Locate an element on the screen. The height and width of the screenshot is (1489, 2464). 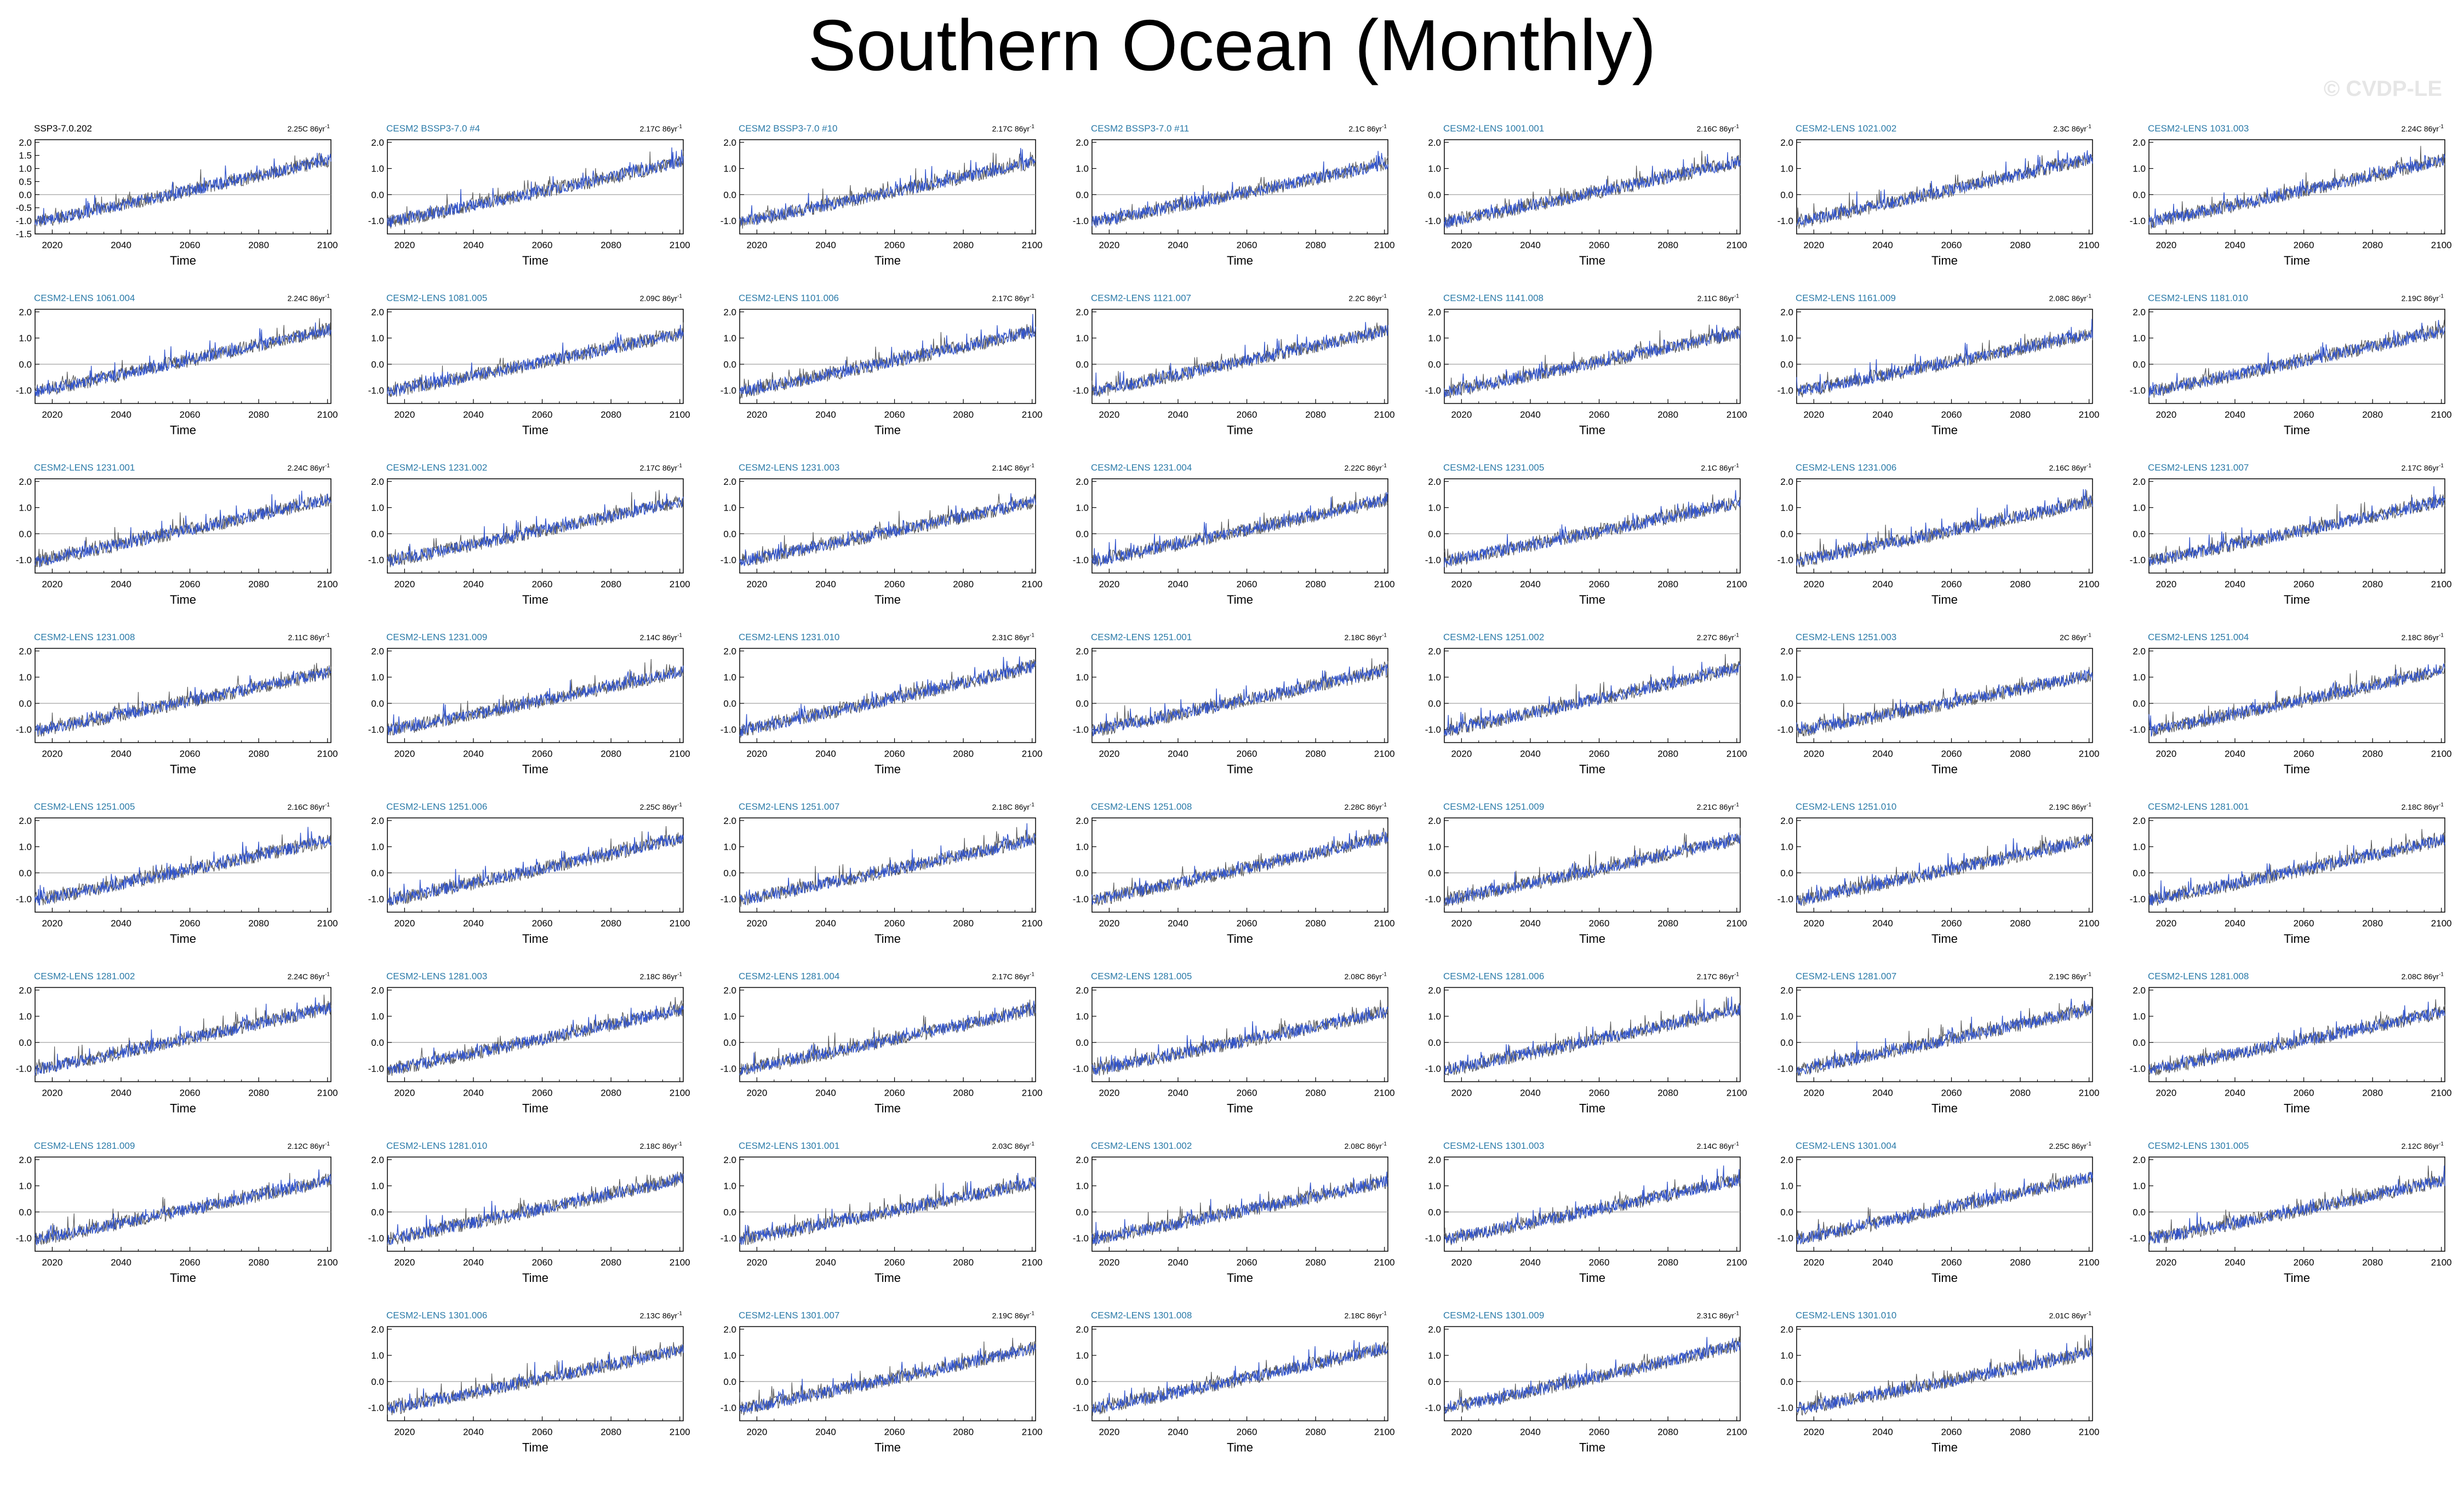
y-tick-label: -0.5 is located at coordinates (24, 208).